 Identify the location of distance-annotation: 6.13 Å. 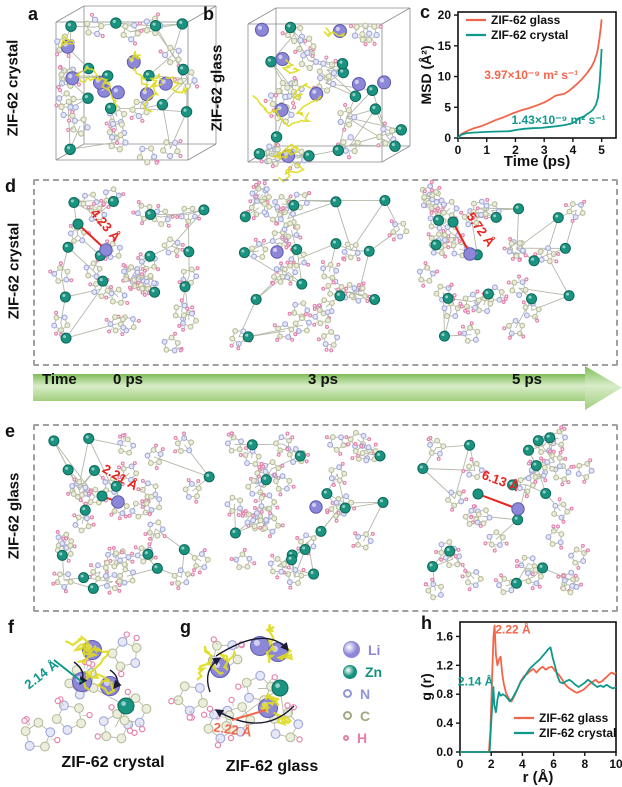
(501, 480).